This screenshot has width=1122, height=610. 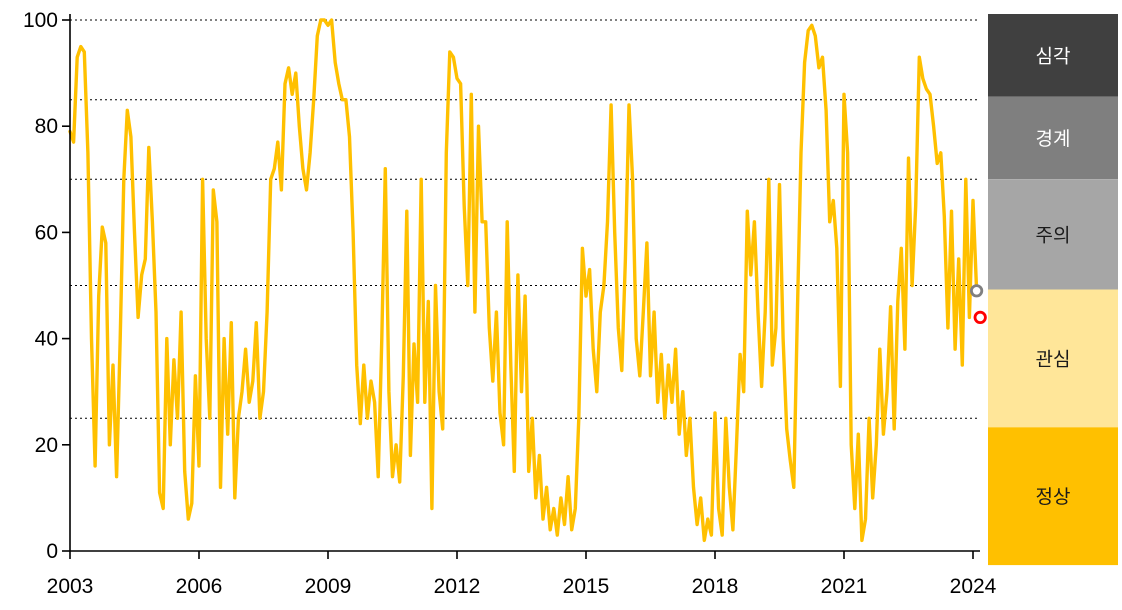 I want to click on x-axis-label-2003: 2003, so click(x=70, y=586).